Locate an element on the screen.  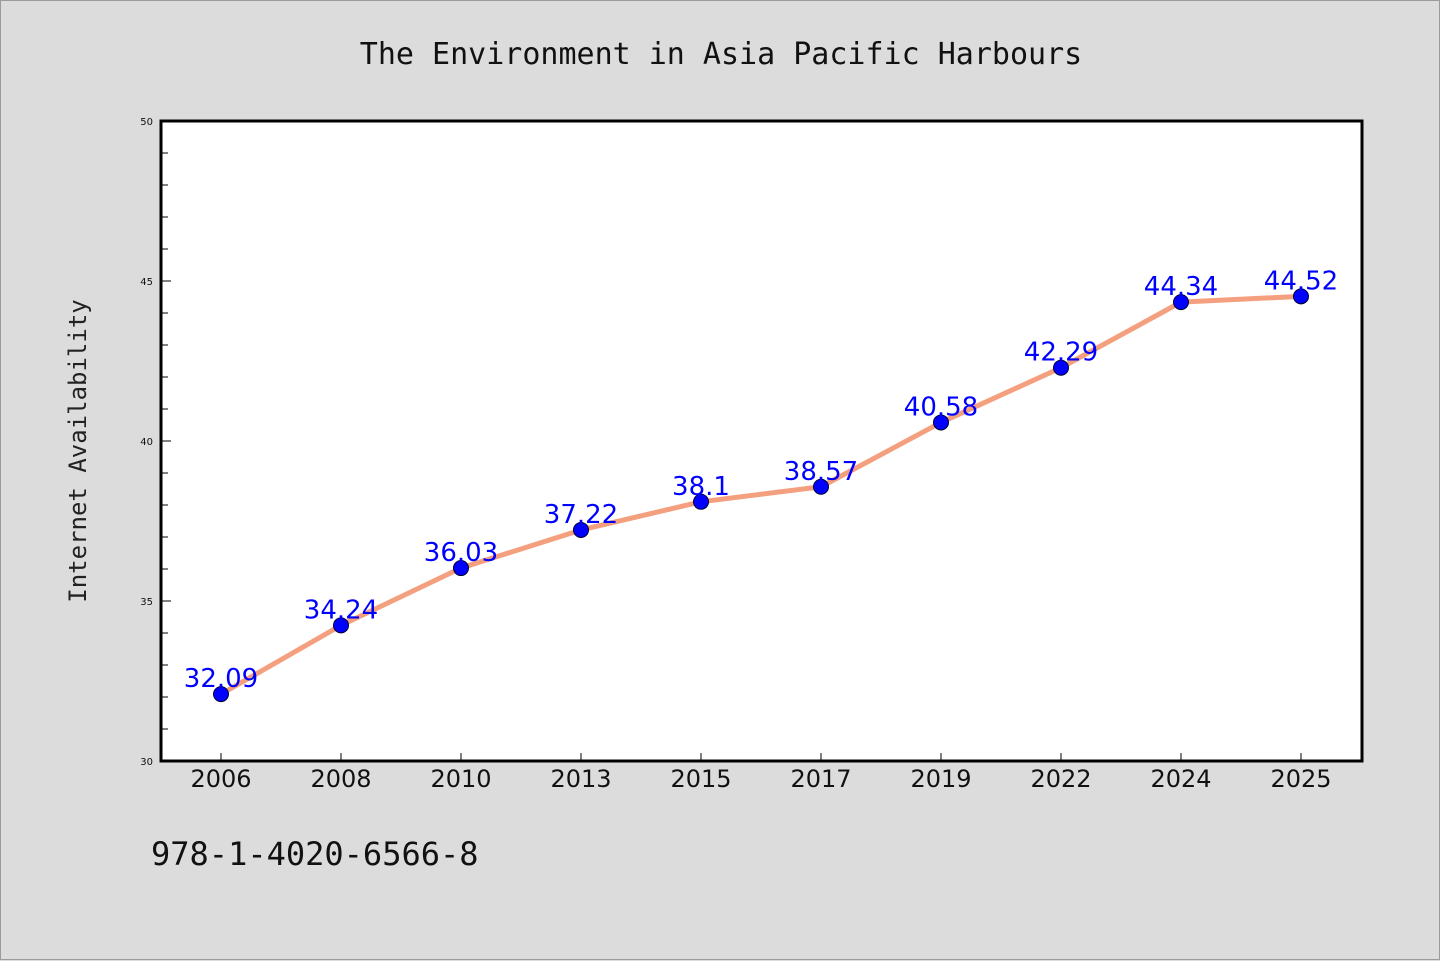
y-tick-label: 35 is located at coordinates (146, 602).